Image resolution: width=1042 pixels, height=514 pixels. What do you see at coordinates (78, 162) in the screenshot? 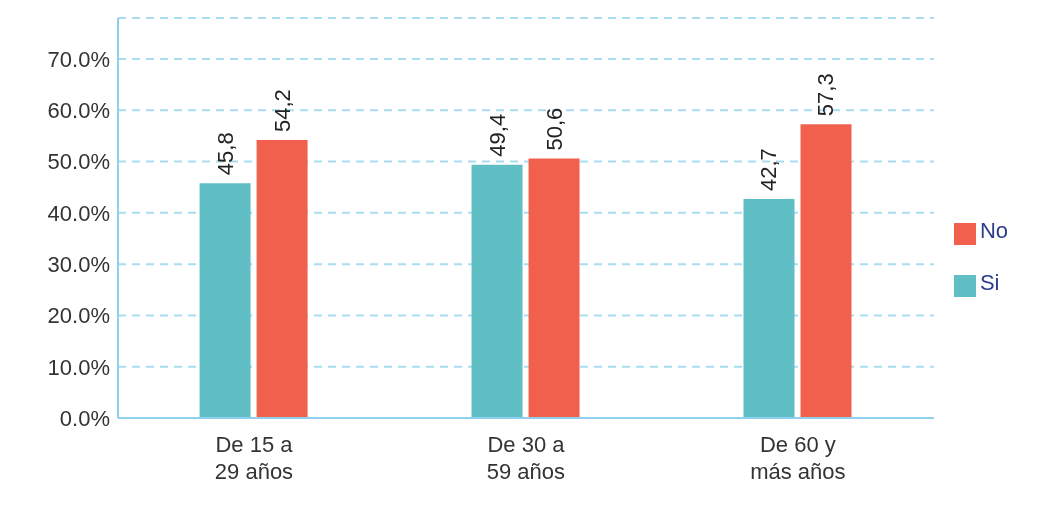
I see `y-tick-label: 50.0%` at bounding box center [78, 162].